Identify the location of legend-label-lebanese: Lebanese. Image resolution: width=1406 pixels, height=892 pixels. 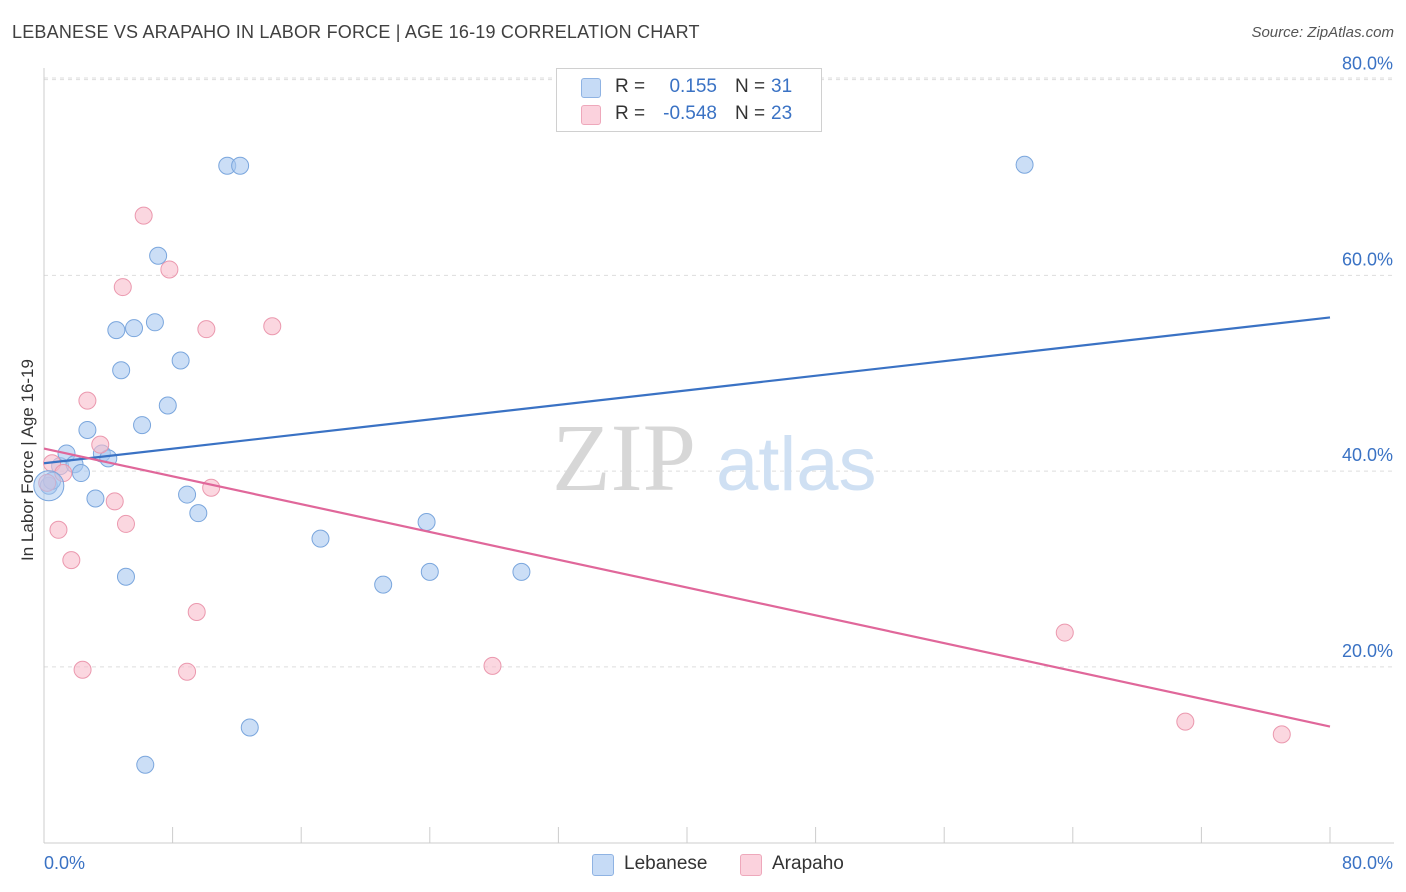
(666, 863).